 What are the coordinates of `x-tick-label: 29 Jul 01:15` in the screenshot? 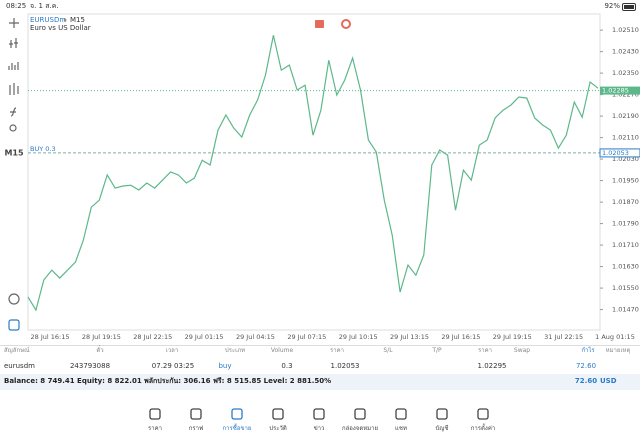 It's located at (204, 337).